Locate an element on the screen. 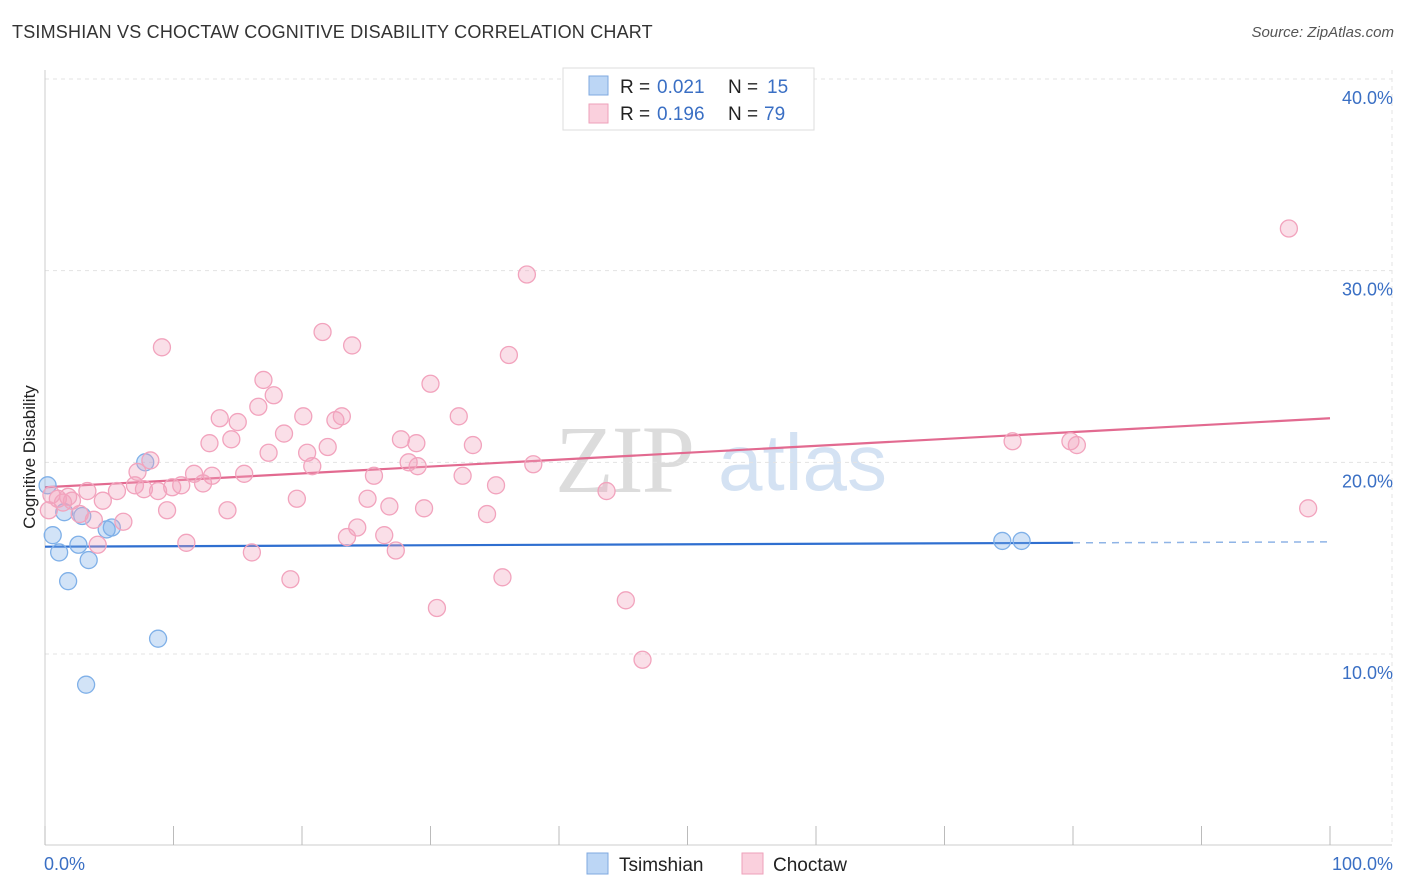  series-legend: Tsimshian Choctaw is located at coordinates (716, 864).